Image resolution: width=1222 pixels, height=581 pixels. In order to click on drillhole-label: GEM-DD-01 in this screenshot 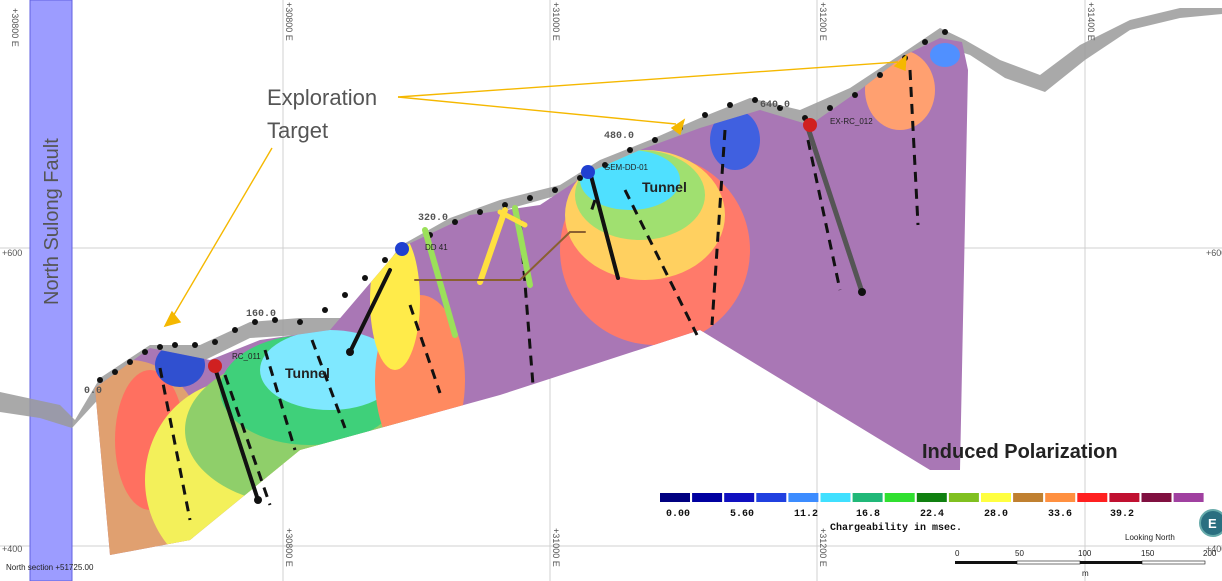, I will do `click(626, 167)`.